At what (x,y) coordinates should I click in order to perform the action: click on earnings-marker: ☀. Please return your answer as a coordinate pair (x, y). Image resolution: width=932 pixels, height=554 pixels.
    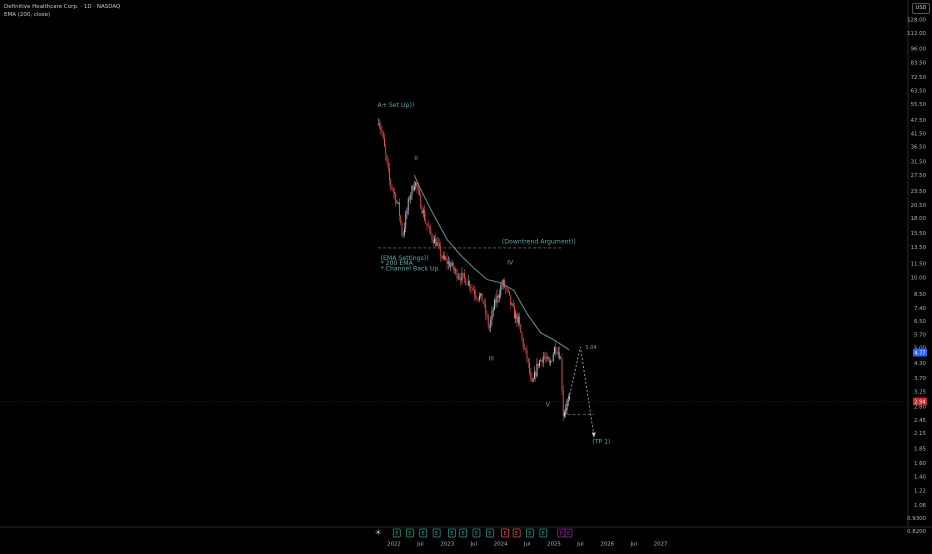
    Looking at the image, I should click on (378, 532).